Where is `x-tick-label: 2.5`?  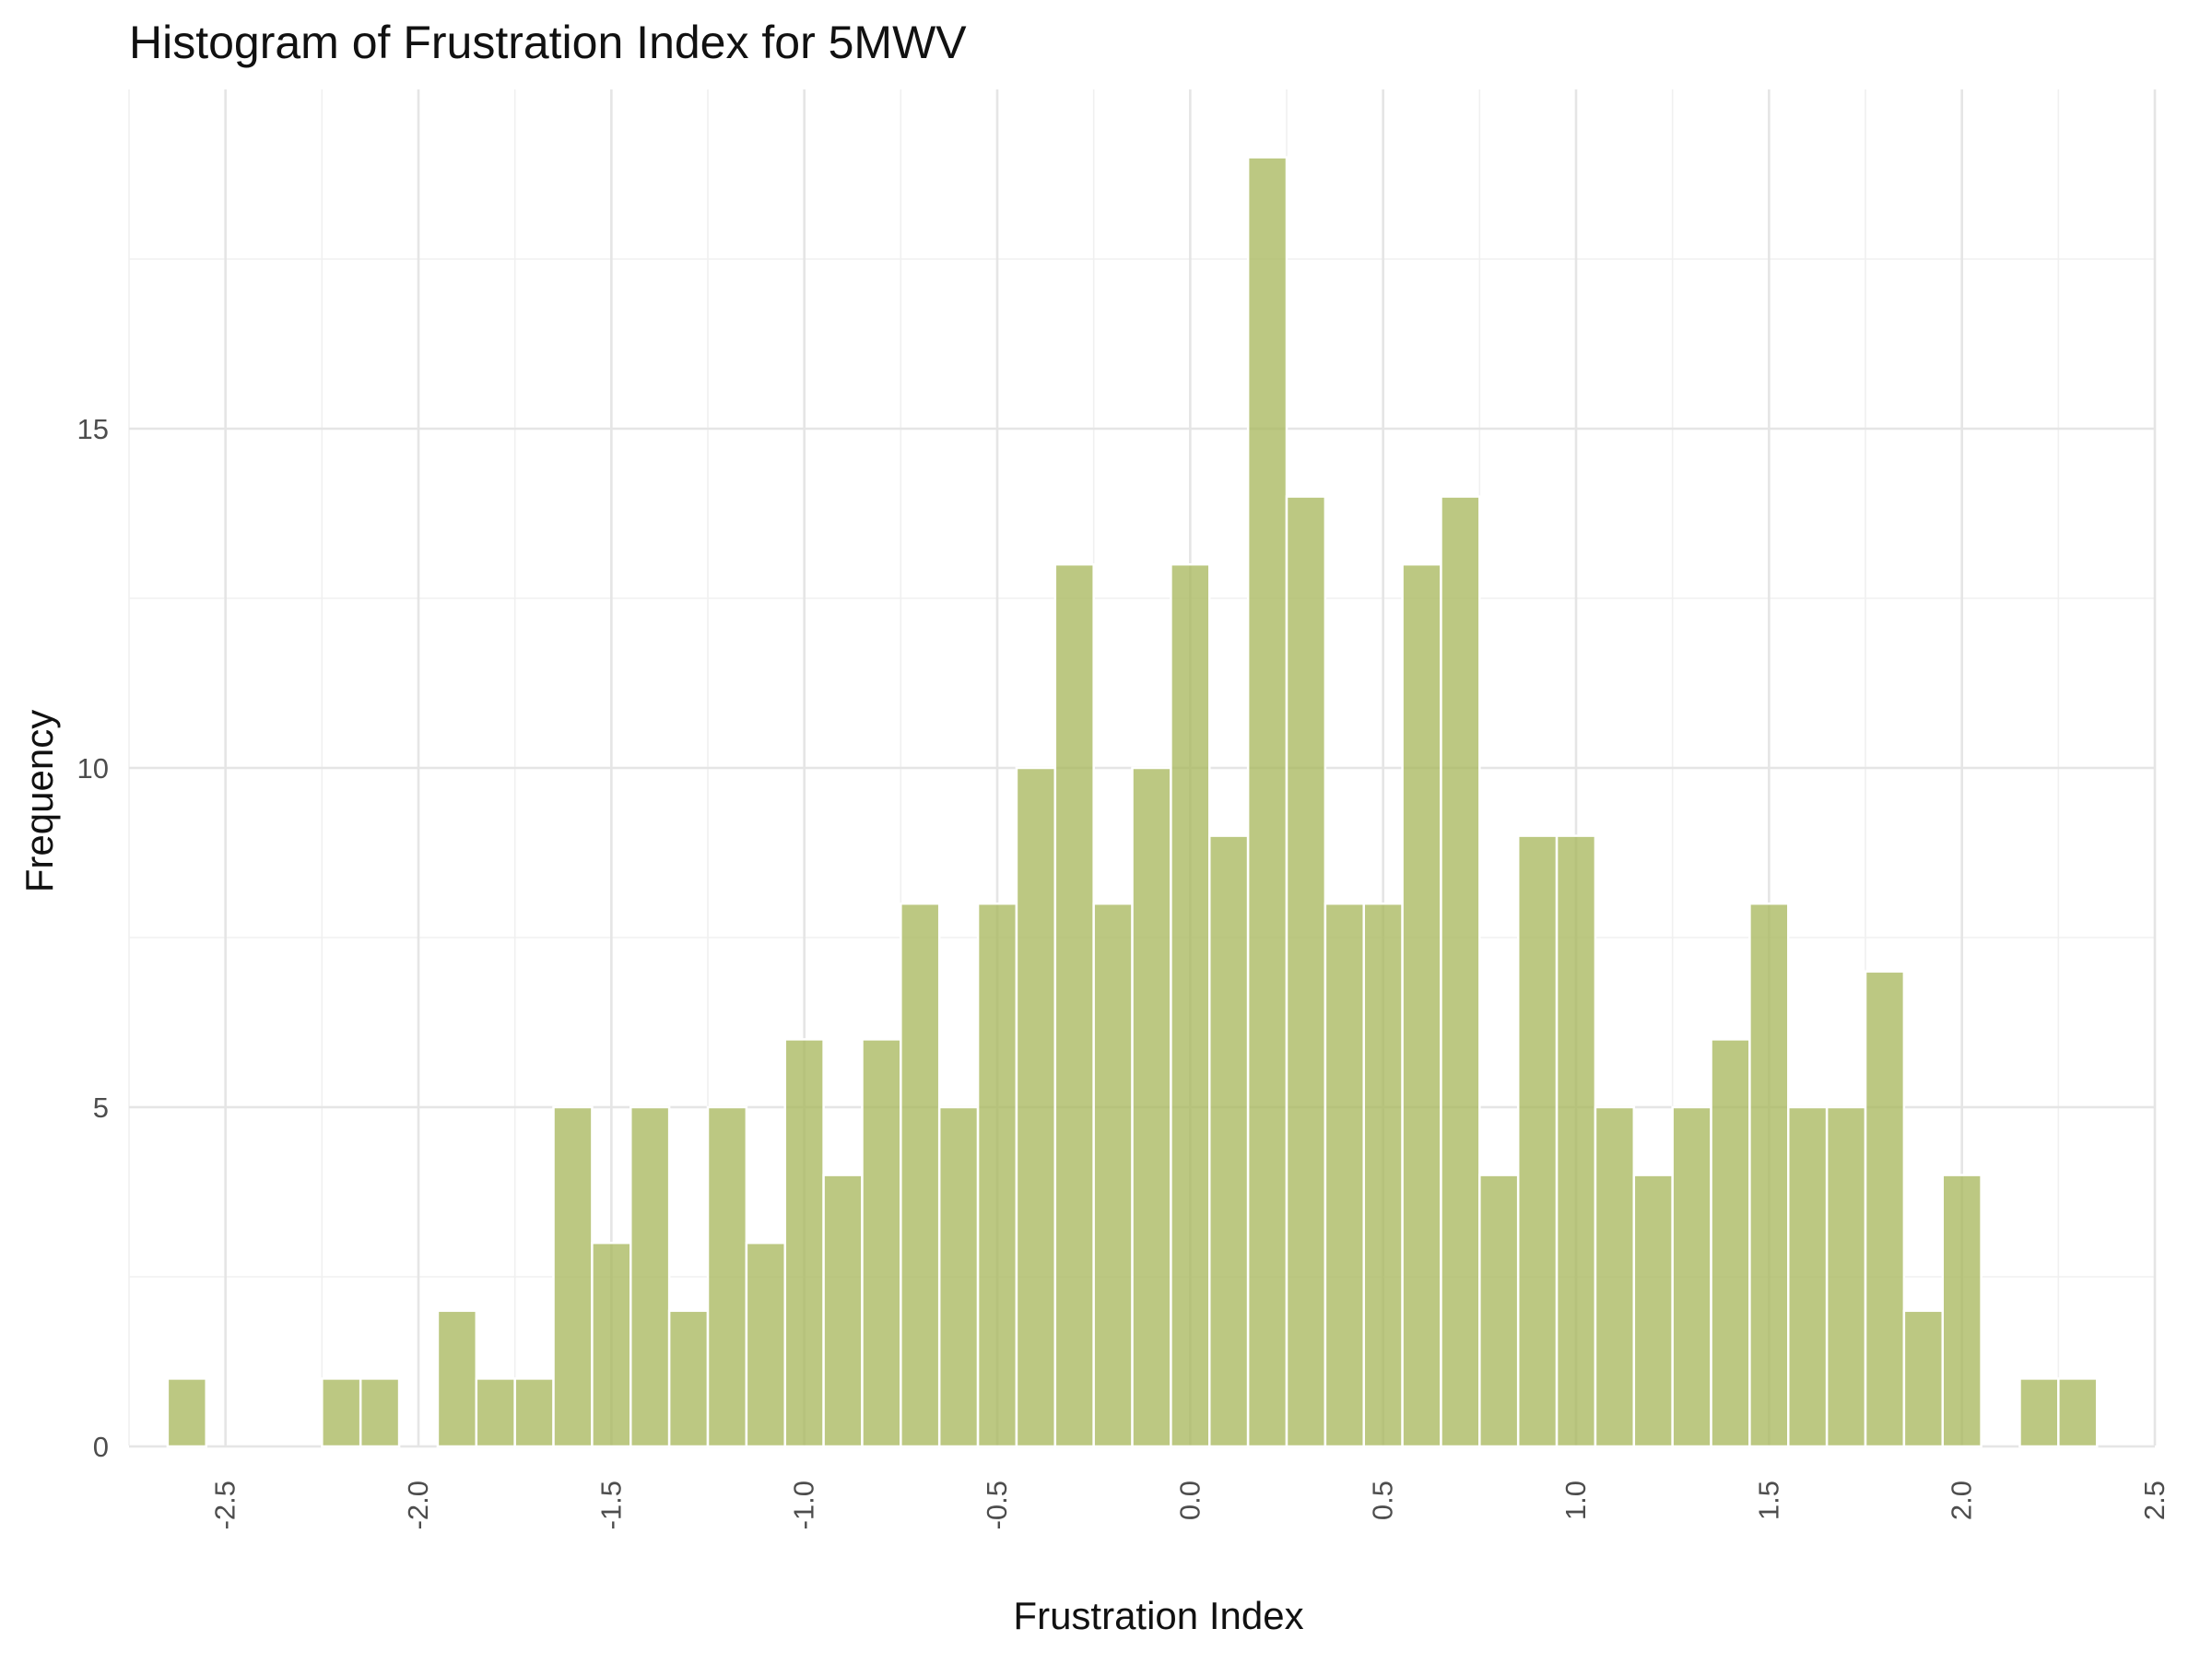 x-tick-label: 2.5 is located at coordinates (2154, 1500).